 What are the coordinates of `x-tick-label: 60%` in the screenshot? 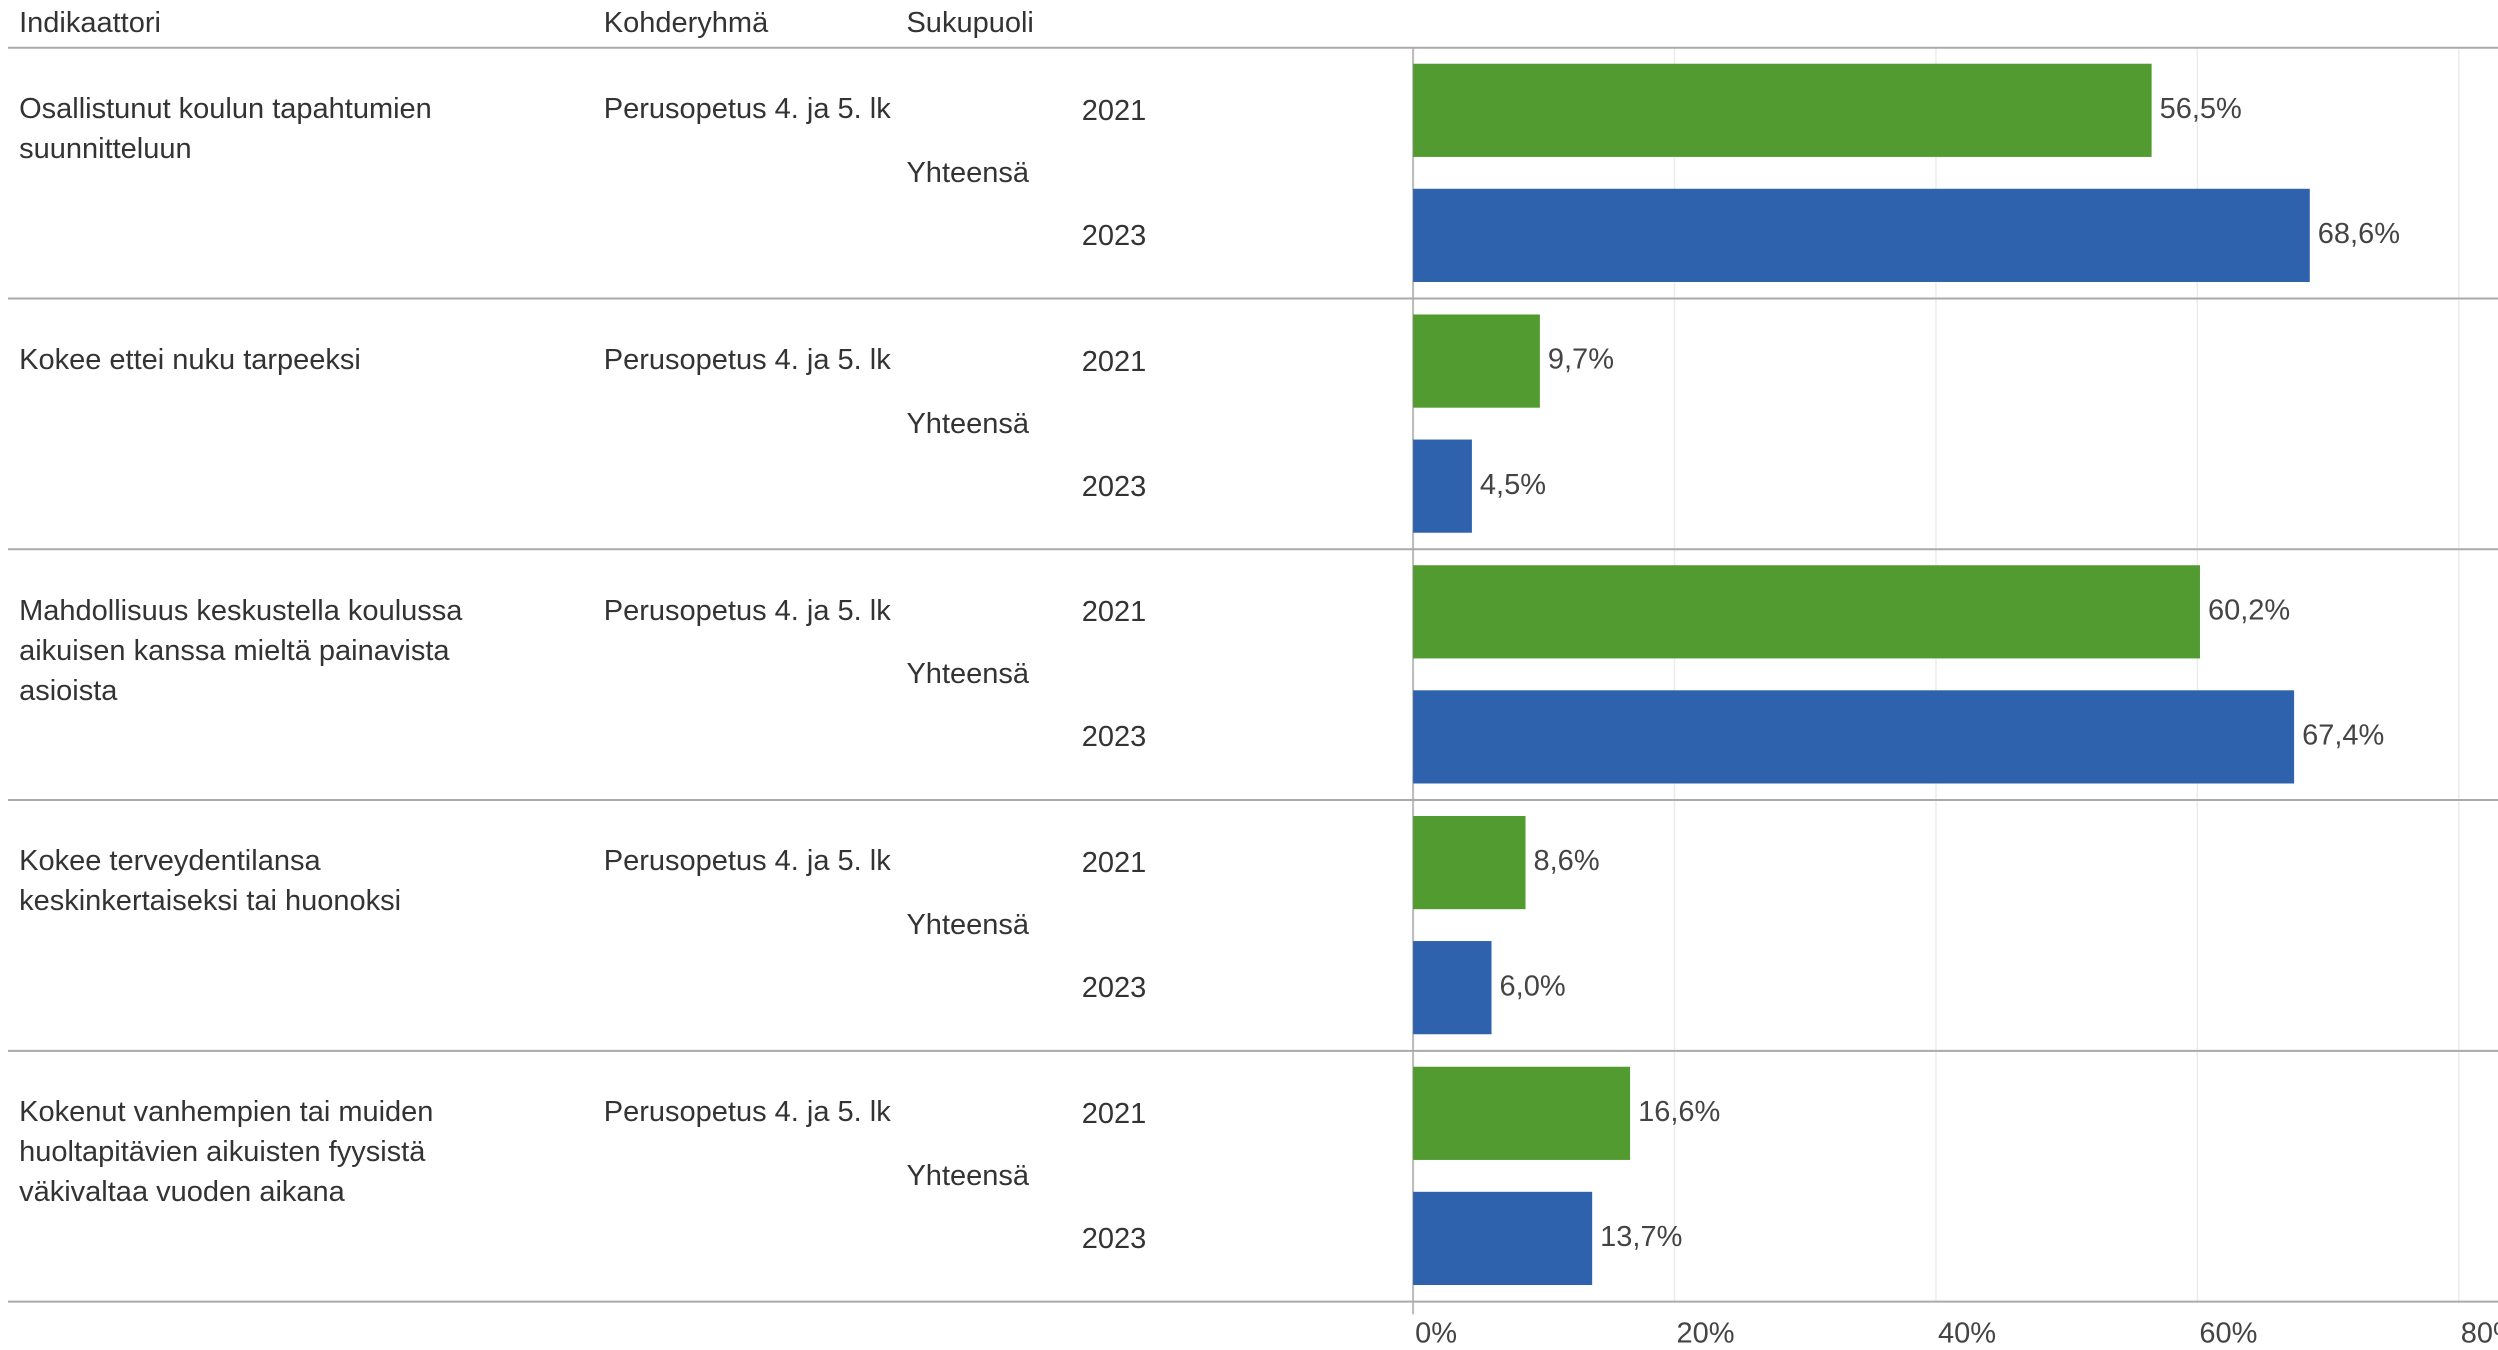 It's located at (2228, 1334).